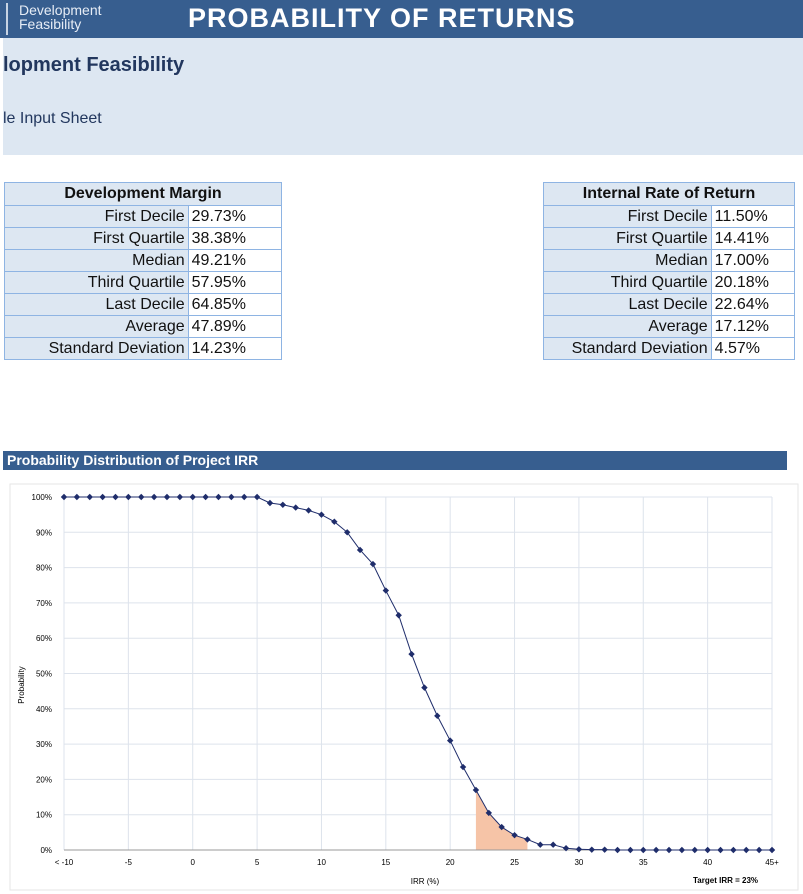 The width and height of the screenshot is (803, 894). I want to click on row-value: 20.18%, so click(753, 282).